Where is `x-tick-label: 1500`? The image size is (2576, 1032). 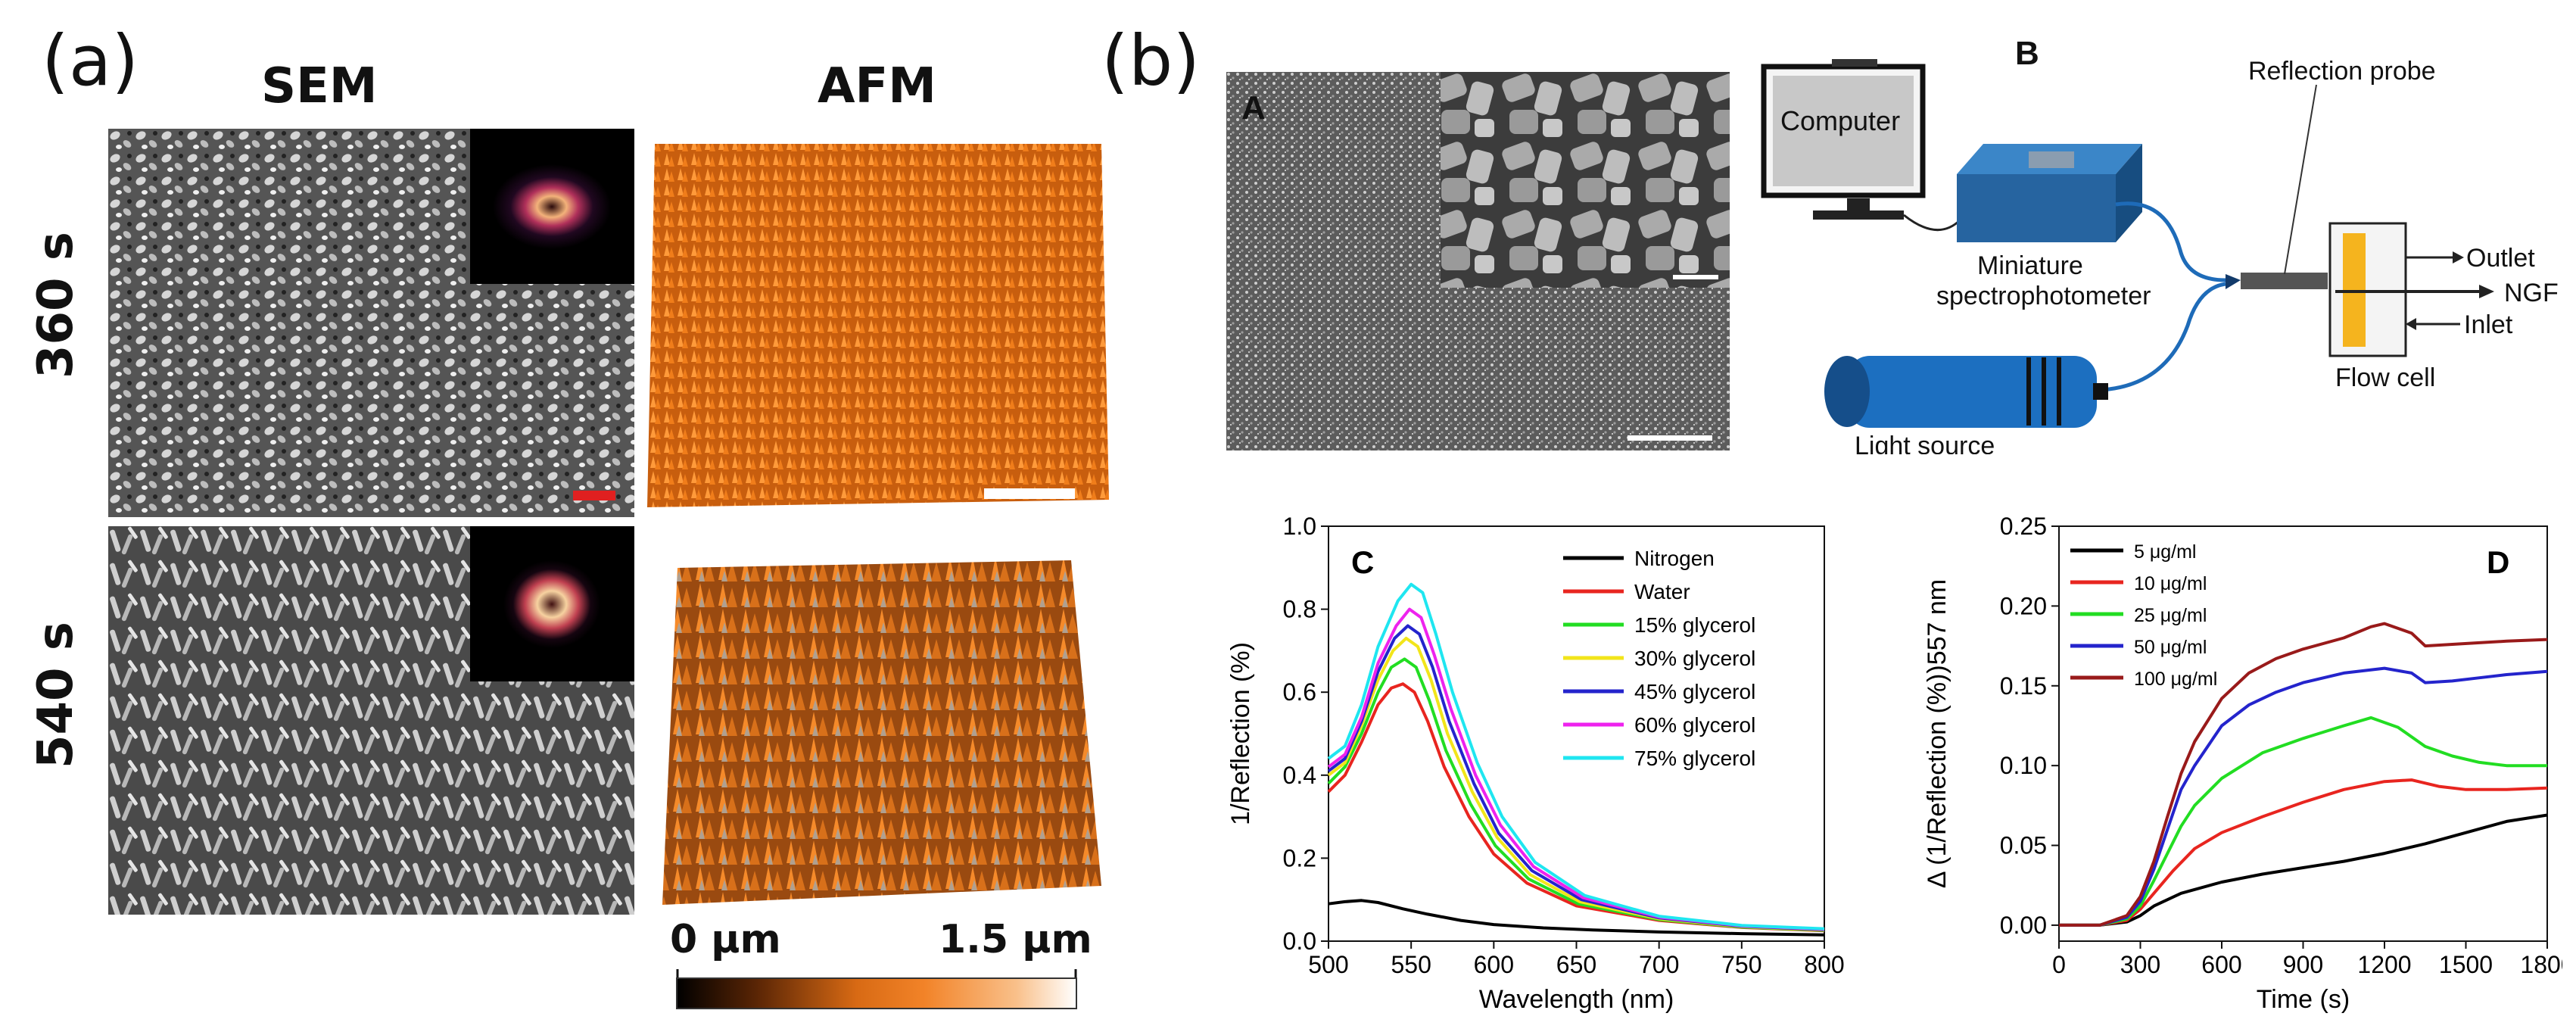 x-tick-label: 1500 is located at coordinates (2466, 964).